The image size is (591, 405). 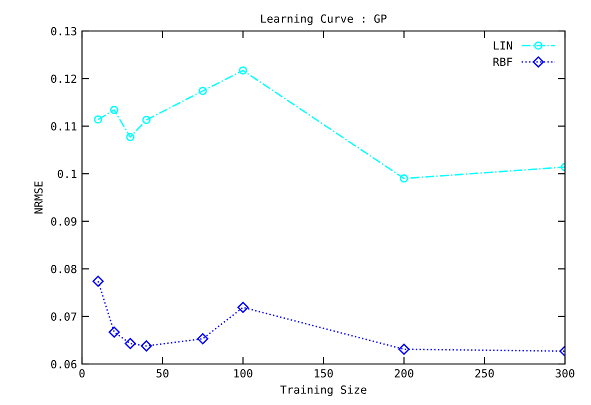 I want to click on y-tick-label: 0.13, so click(x=63, y=31).